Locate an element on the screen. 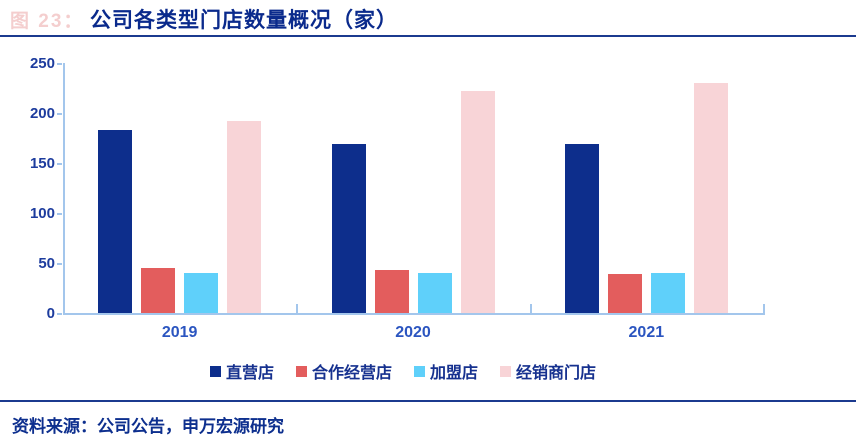 Image resolution: width=866 pixels, height=445 pixels. y-axis-line is located at coordinates (64, 188).